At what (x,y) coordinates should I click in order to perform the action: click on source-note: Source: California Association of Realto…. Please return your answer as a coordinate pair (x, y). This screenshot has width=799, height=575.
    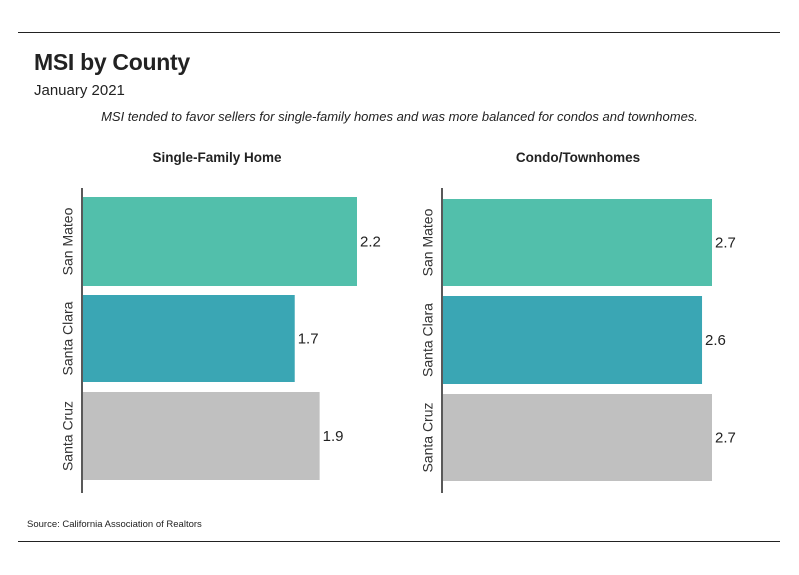
    Looking at the image, I should click on (114, 524).